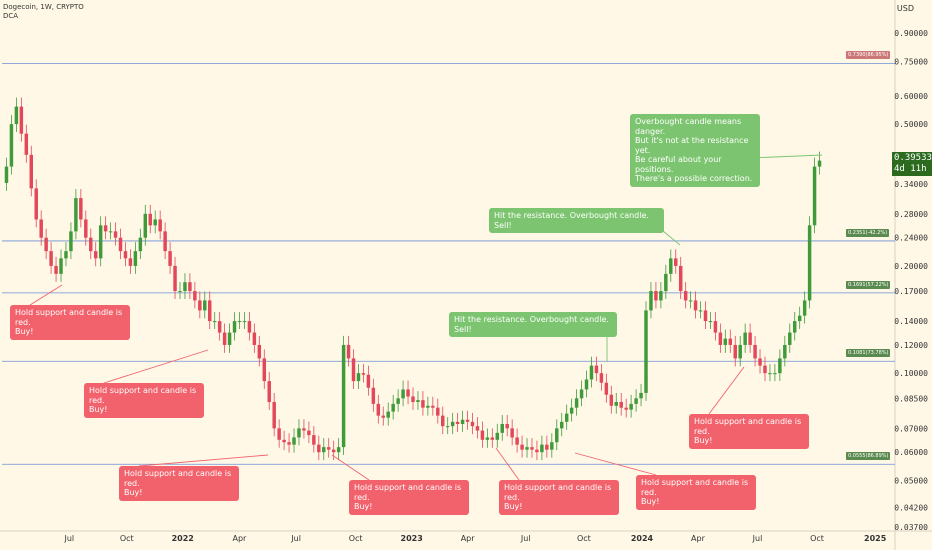  Describe the element at coordinates (911, 428) in the screenshot. I see `y-tick-label: 0.07000` at that location.